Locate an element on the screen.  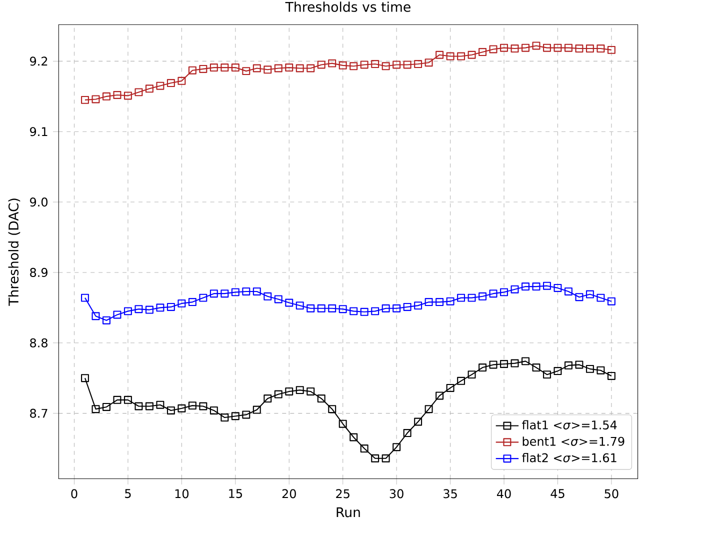
y-tick-label: 8.8 is located at coordinates (39, 343).